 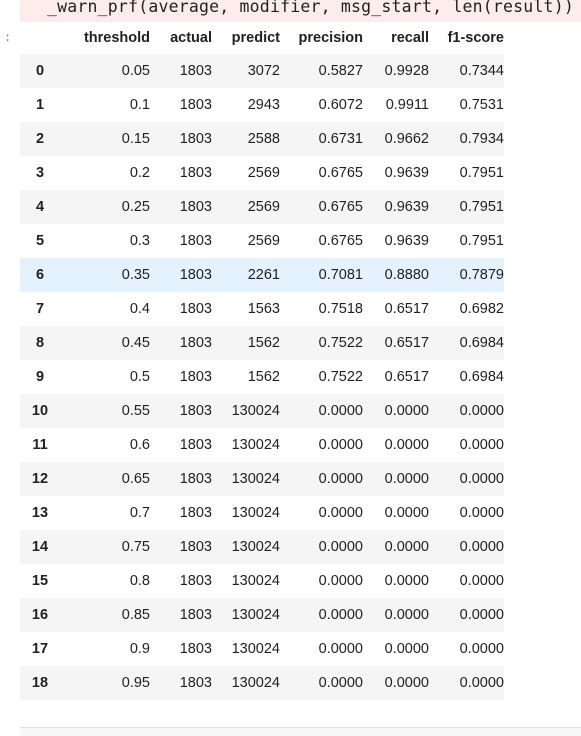 What do you see at coordinates (135, 411) in the screenshot?
I see `cell-threshold: 0.55` at bounding box center [135, 411].